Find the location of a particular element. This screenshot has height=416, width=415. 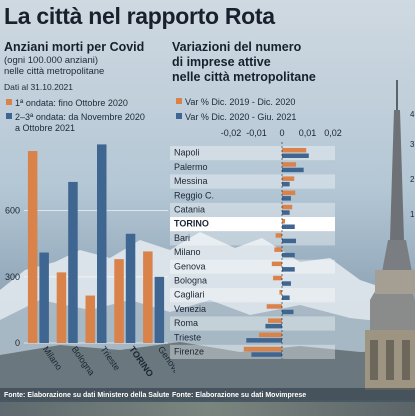

page-title: La città nel rapporto Rota is located at coordinates (139, 16).